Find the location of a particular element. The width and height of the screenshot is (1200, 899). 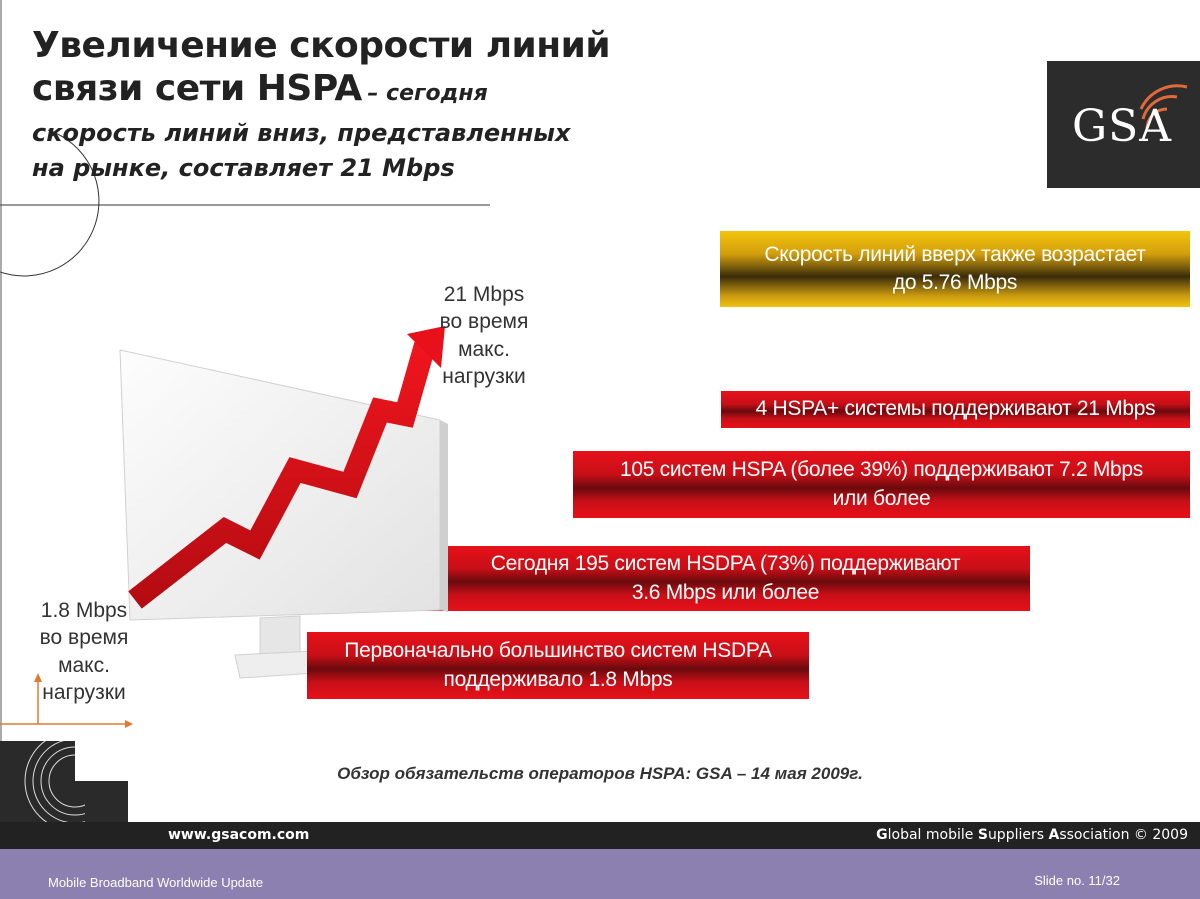

corner-decoration is located at coordinates (64, 781).